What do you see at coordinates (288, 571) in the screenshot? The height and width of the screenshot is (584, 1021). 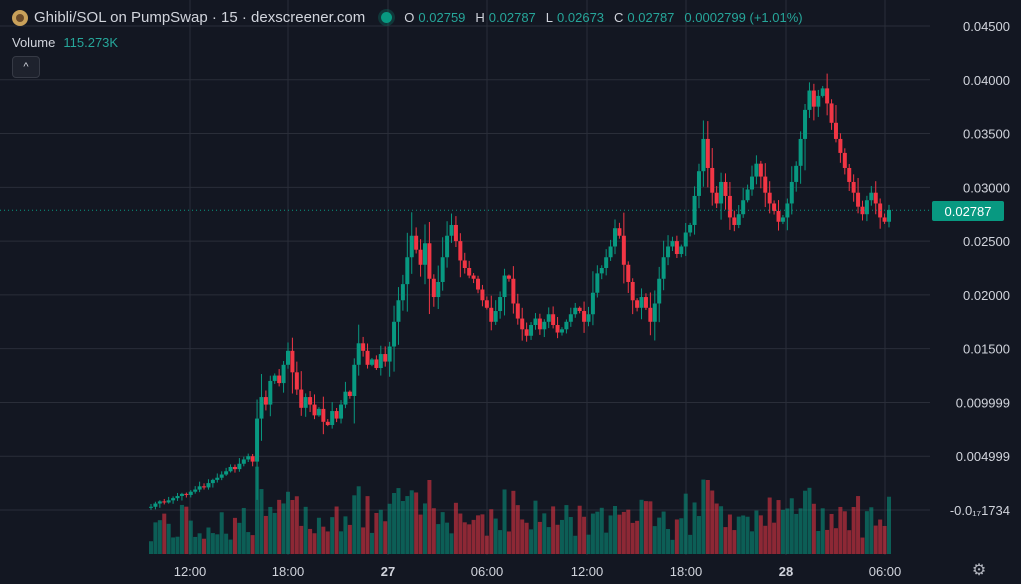 I see `time-axis-label: 18:00` at bounding box center [288, 571].